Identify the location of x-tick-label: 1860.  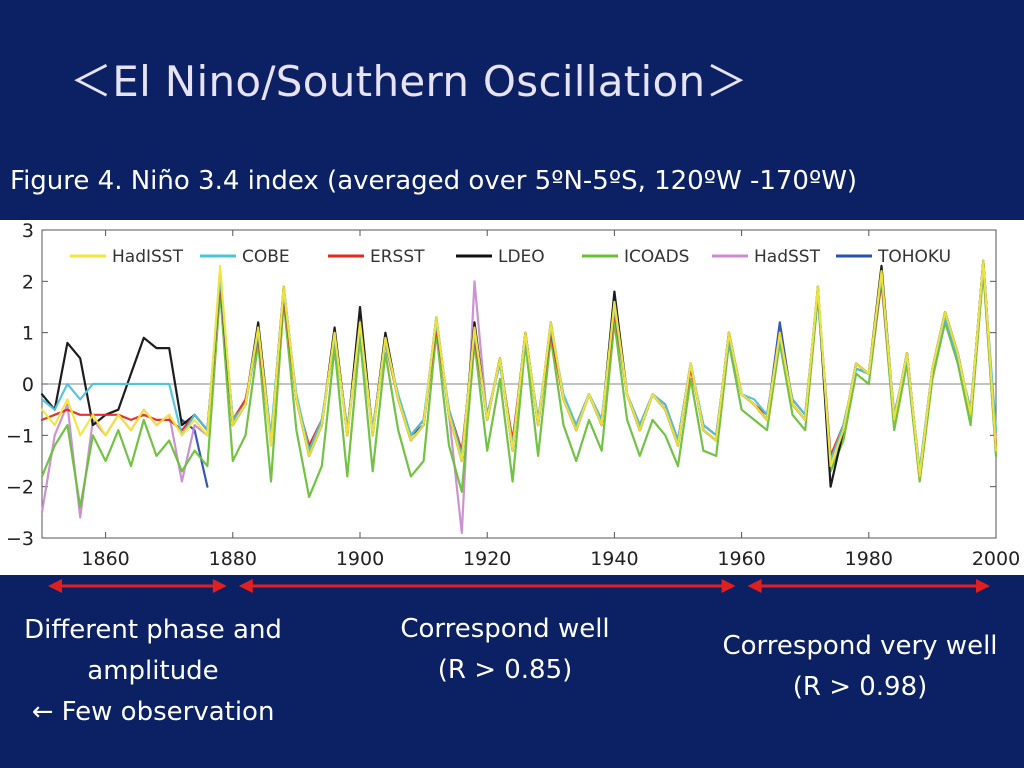
(105, 559).